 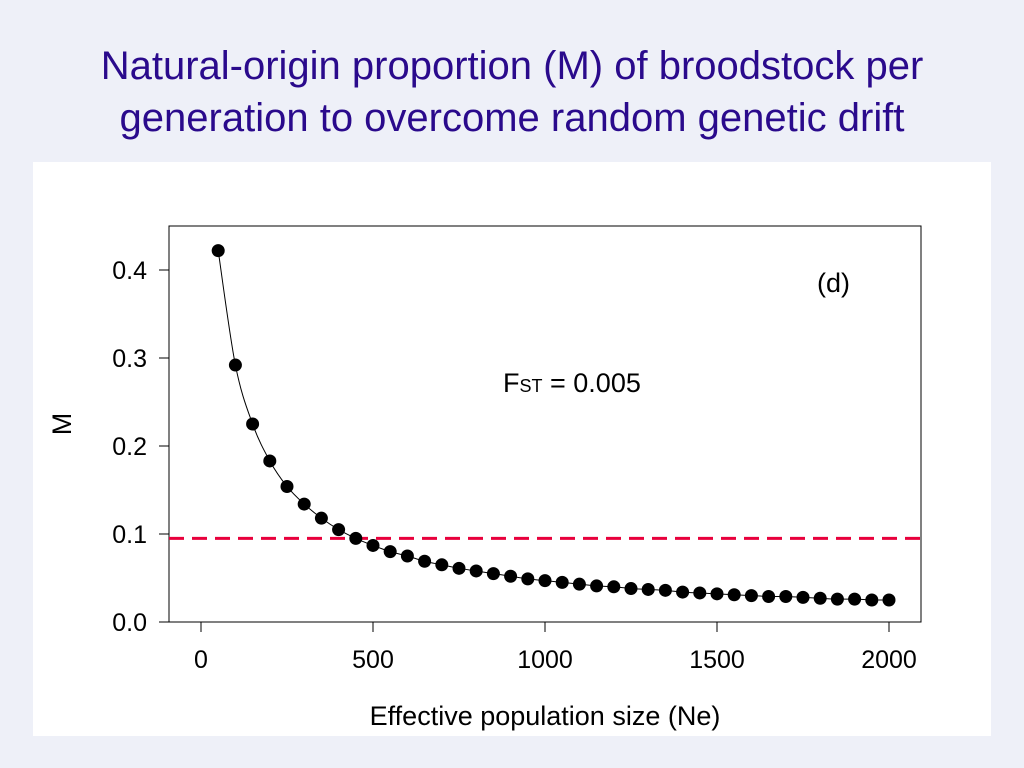 What do you see at coordinates (129, 623) in the screenshot?
I see `y-tick-label: 0.0` at bounding box center [129, 623].